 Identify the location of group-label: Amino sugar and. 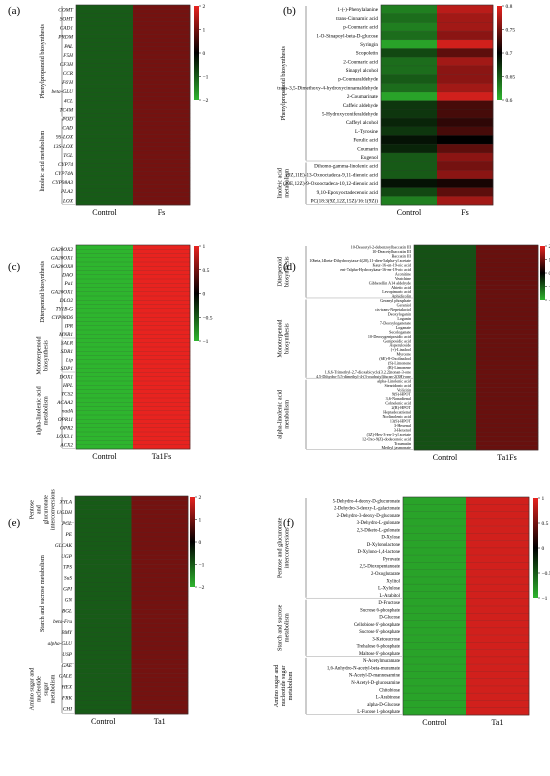
(32, 689).